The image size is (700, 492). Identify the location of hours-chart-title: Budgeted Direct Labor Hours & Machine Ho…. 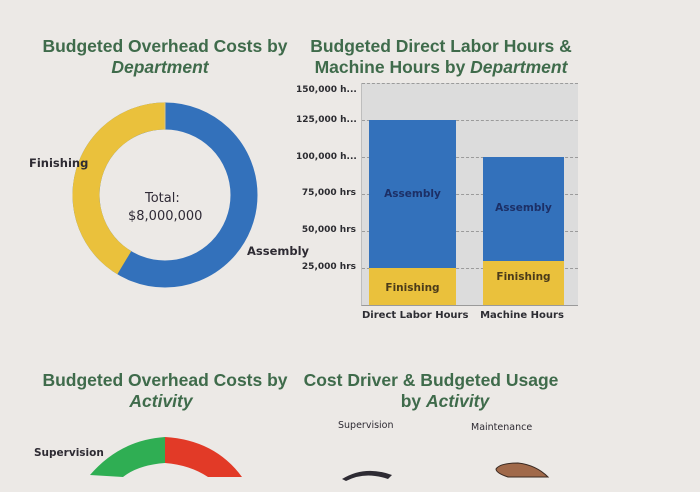
(441, 57).